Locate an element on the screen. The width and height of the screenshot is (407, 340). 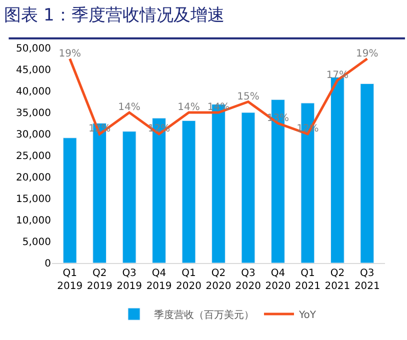
x-tick-label: Q3 2019 is located at coordinates (129, 280).